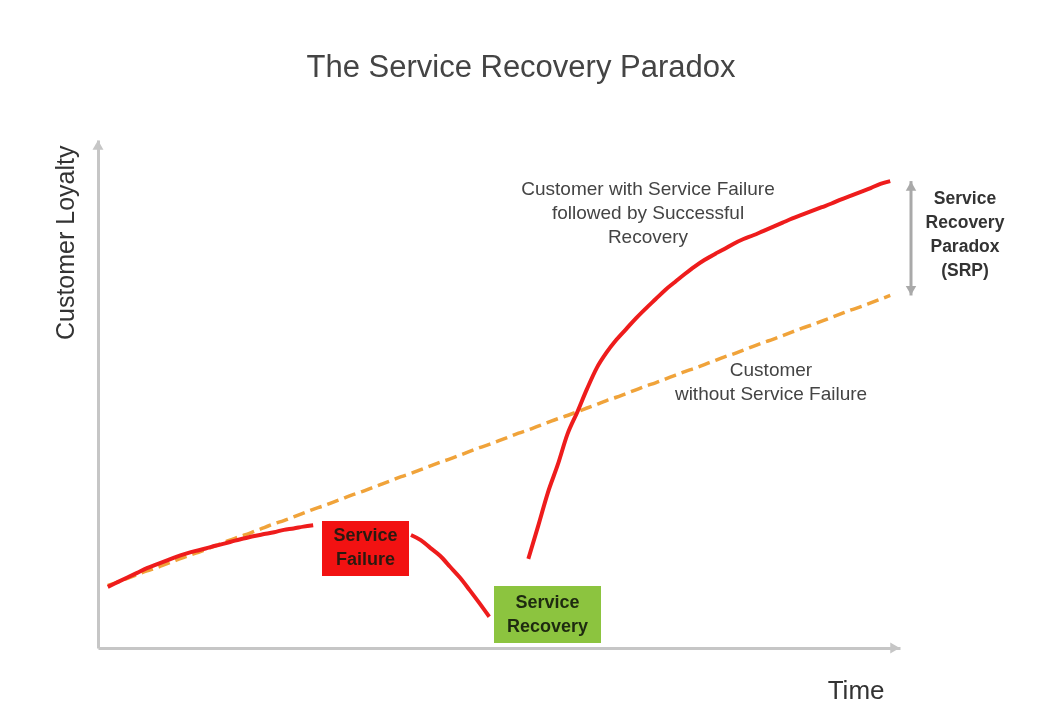 The image size is (1054, 720). I want to click on series-label: Customer with Service Failure followed by Successful Recovery, so click(648, 212).